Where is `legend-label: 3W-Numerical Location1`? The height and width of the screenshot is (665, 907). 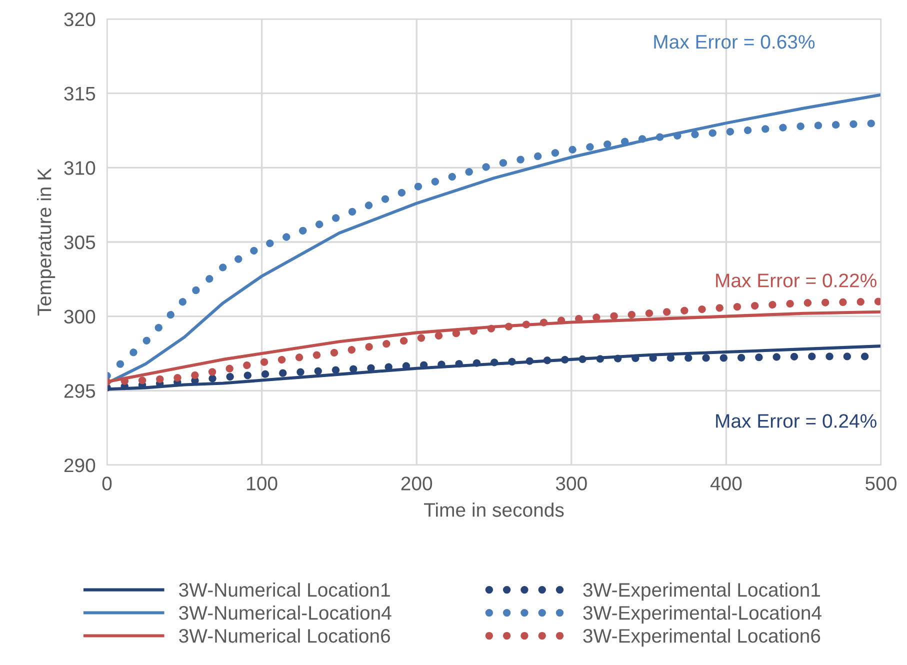 legend-label: 3W-Numerical Location1 is located at coordinates (284, 589).